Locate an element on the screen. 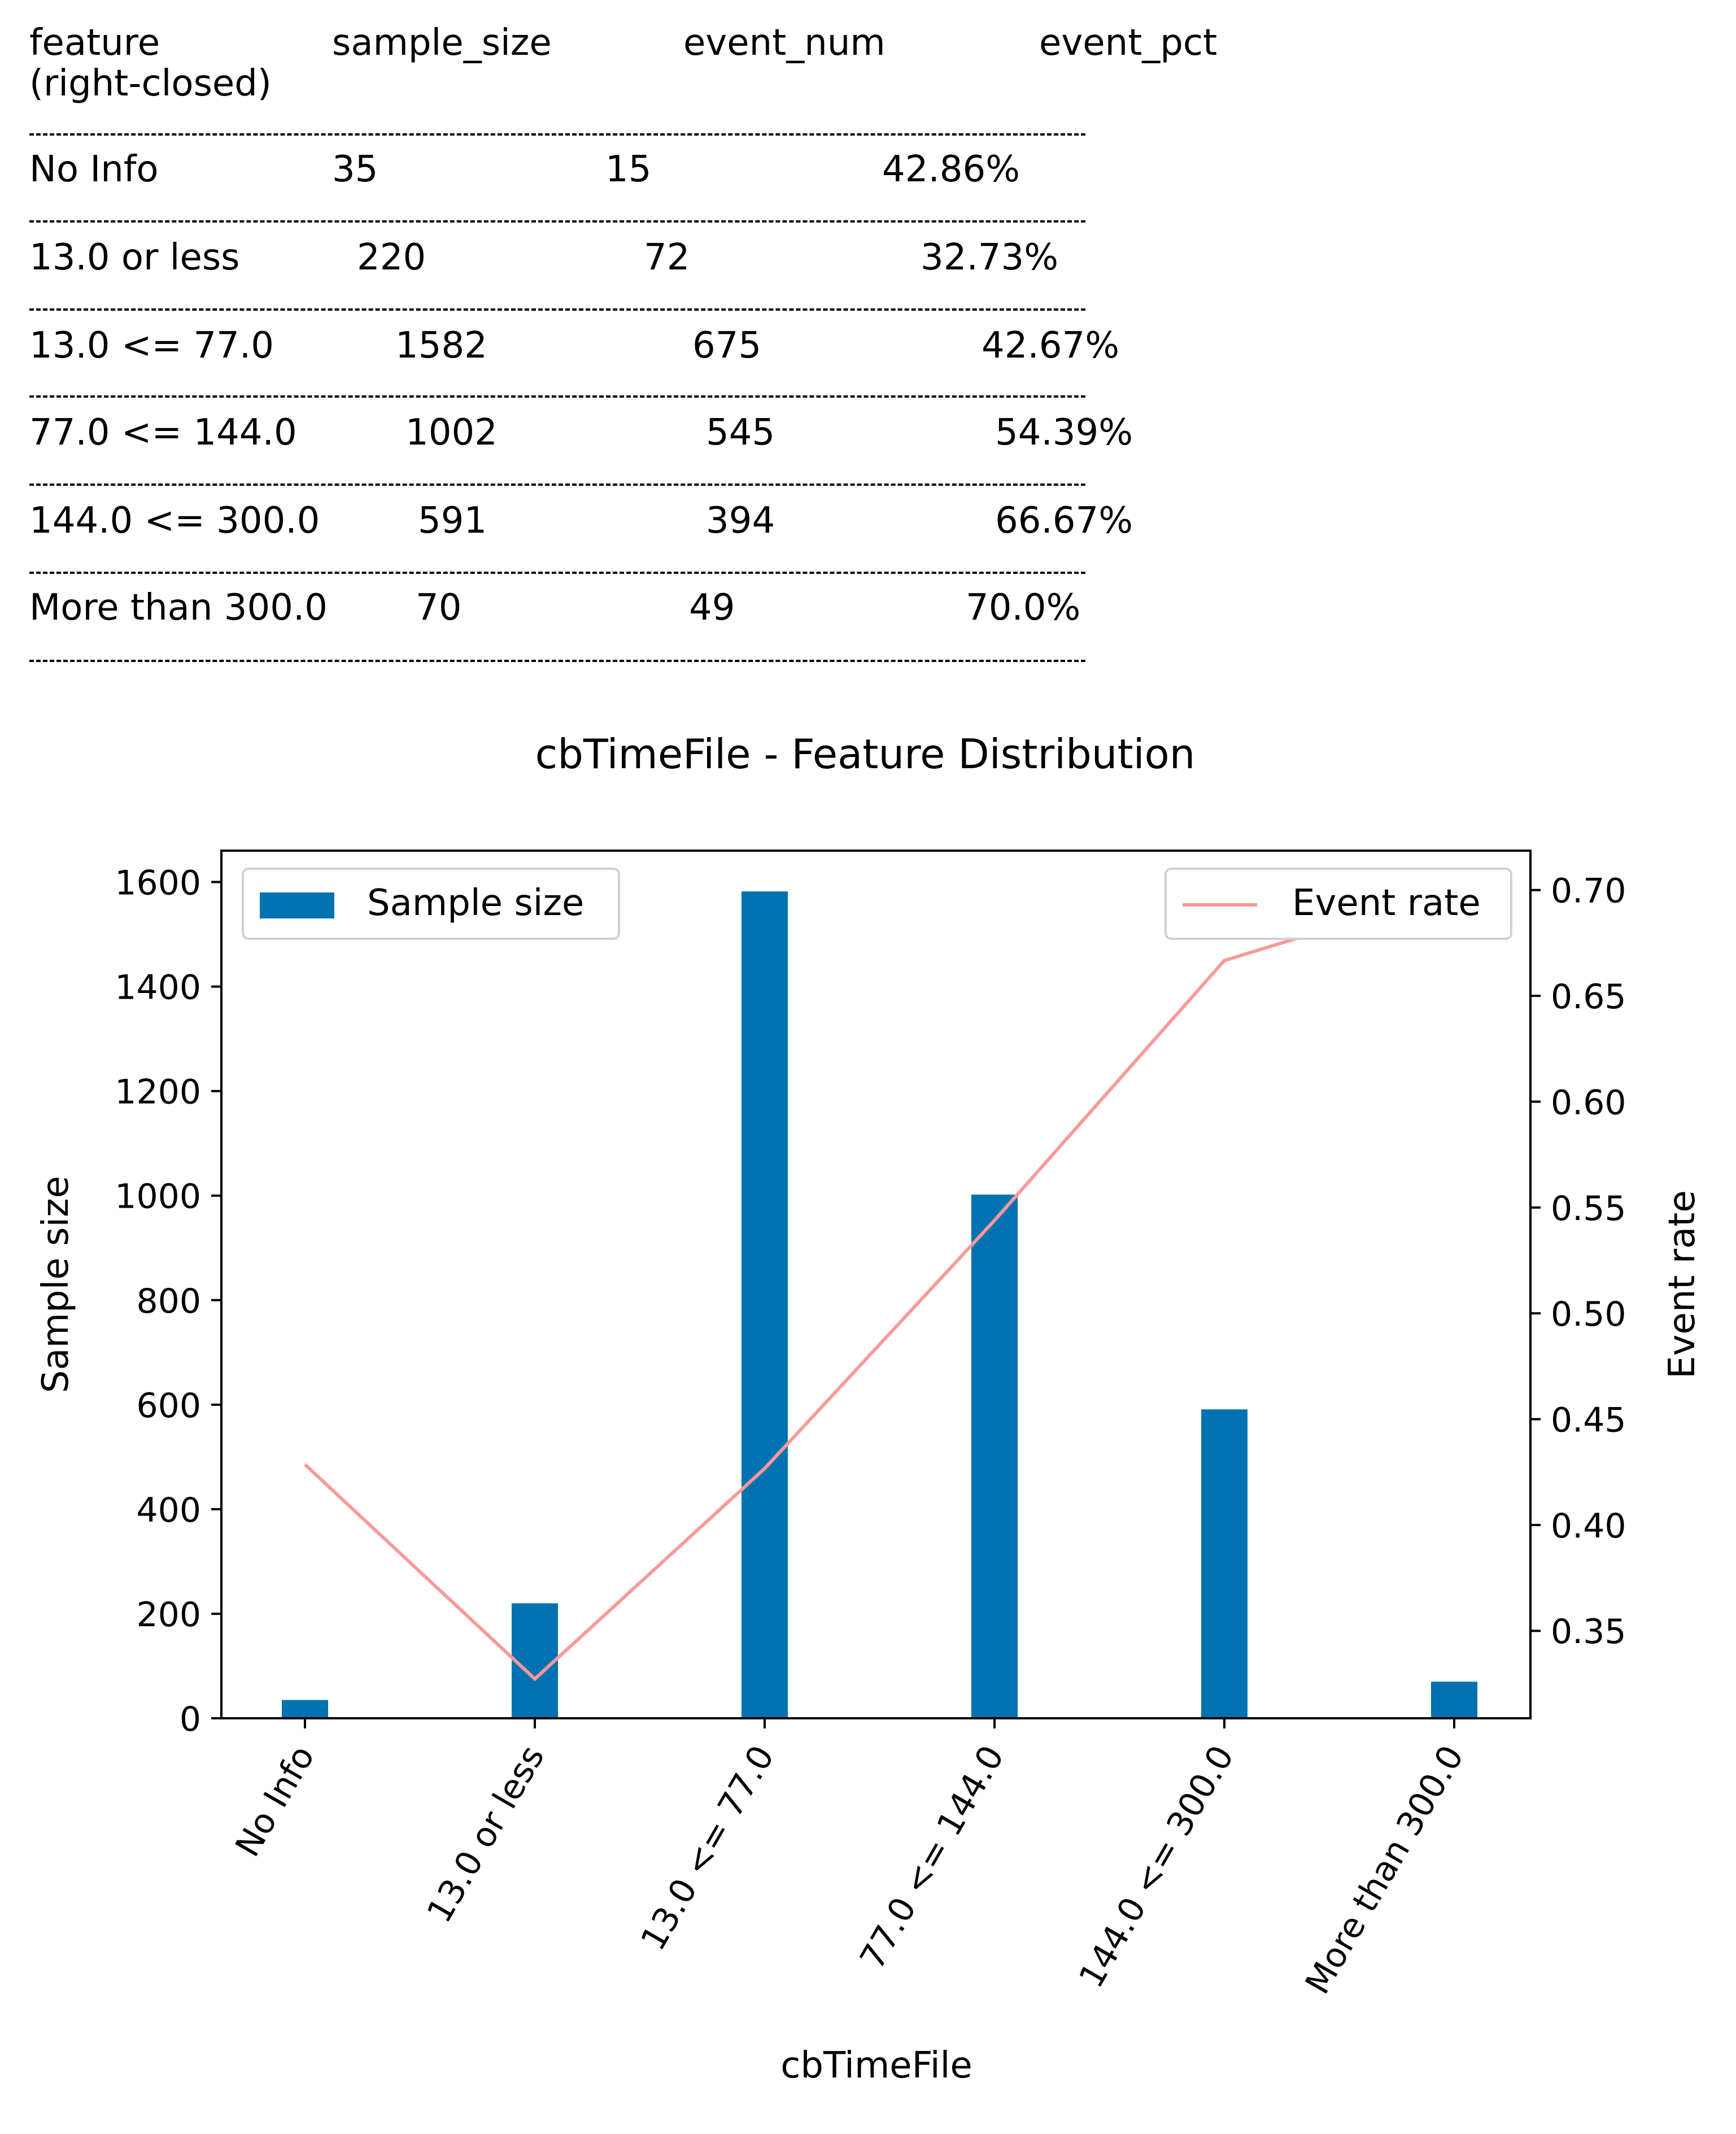  y2-tick-label: 0.70 is located at coordinates (1589, 892).